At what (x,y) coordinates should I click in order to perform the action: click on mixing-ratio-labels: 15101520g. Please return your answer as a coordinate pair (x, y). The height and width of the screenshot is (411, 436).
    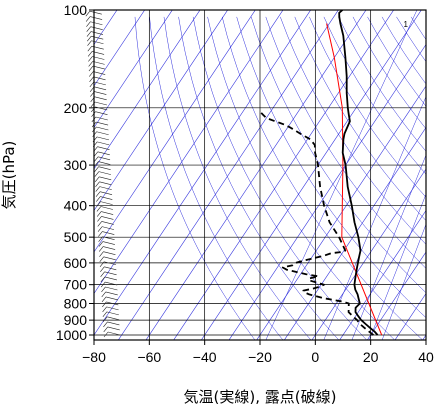
    Looking at the image, I should click on (406, 24).